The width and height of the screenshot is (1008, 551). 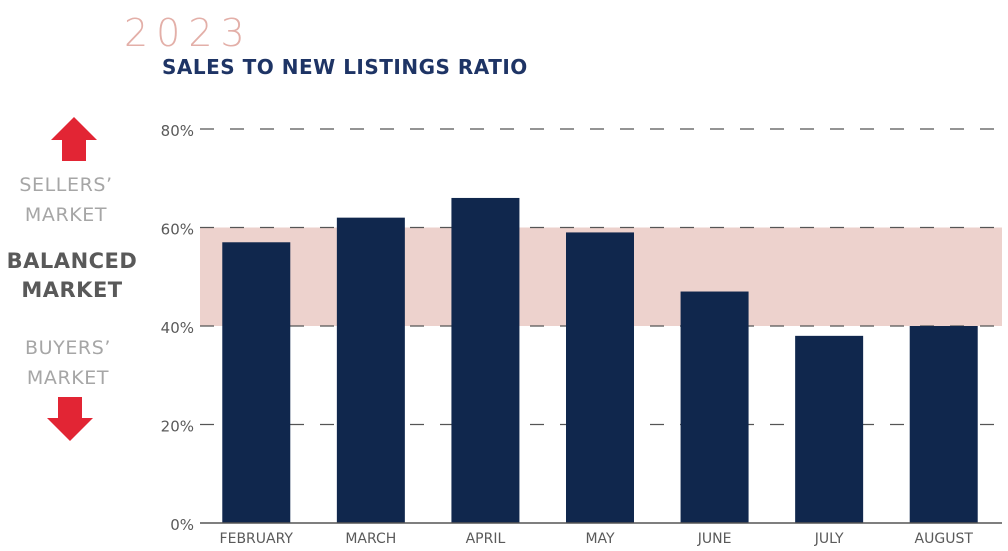 What do you see at coordinates (73, 200) in the screenshot?
I see `sellers-market-label: SELLERS’ MARKET` at bounding box center [73, 200].